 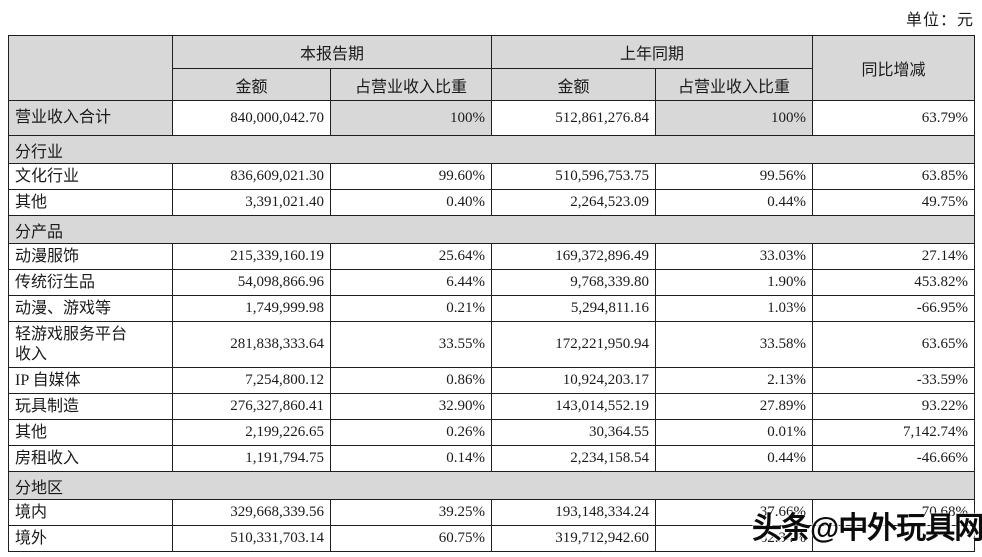 I want to click on row-label: 动漫服饰, so click(x=90, y=256).